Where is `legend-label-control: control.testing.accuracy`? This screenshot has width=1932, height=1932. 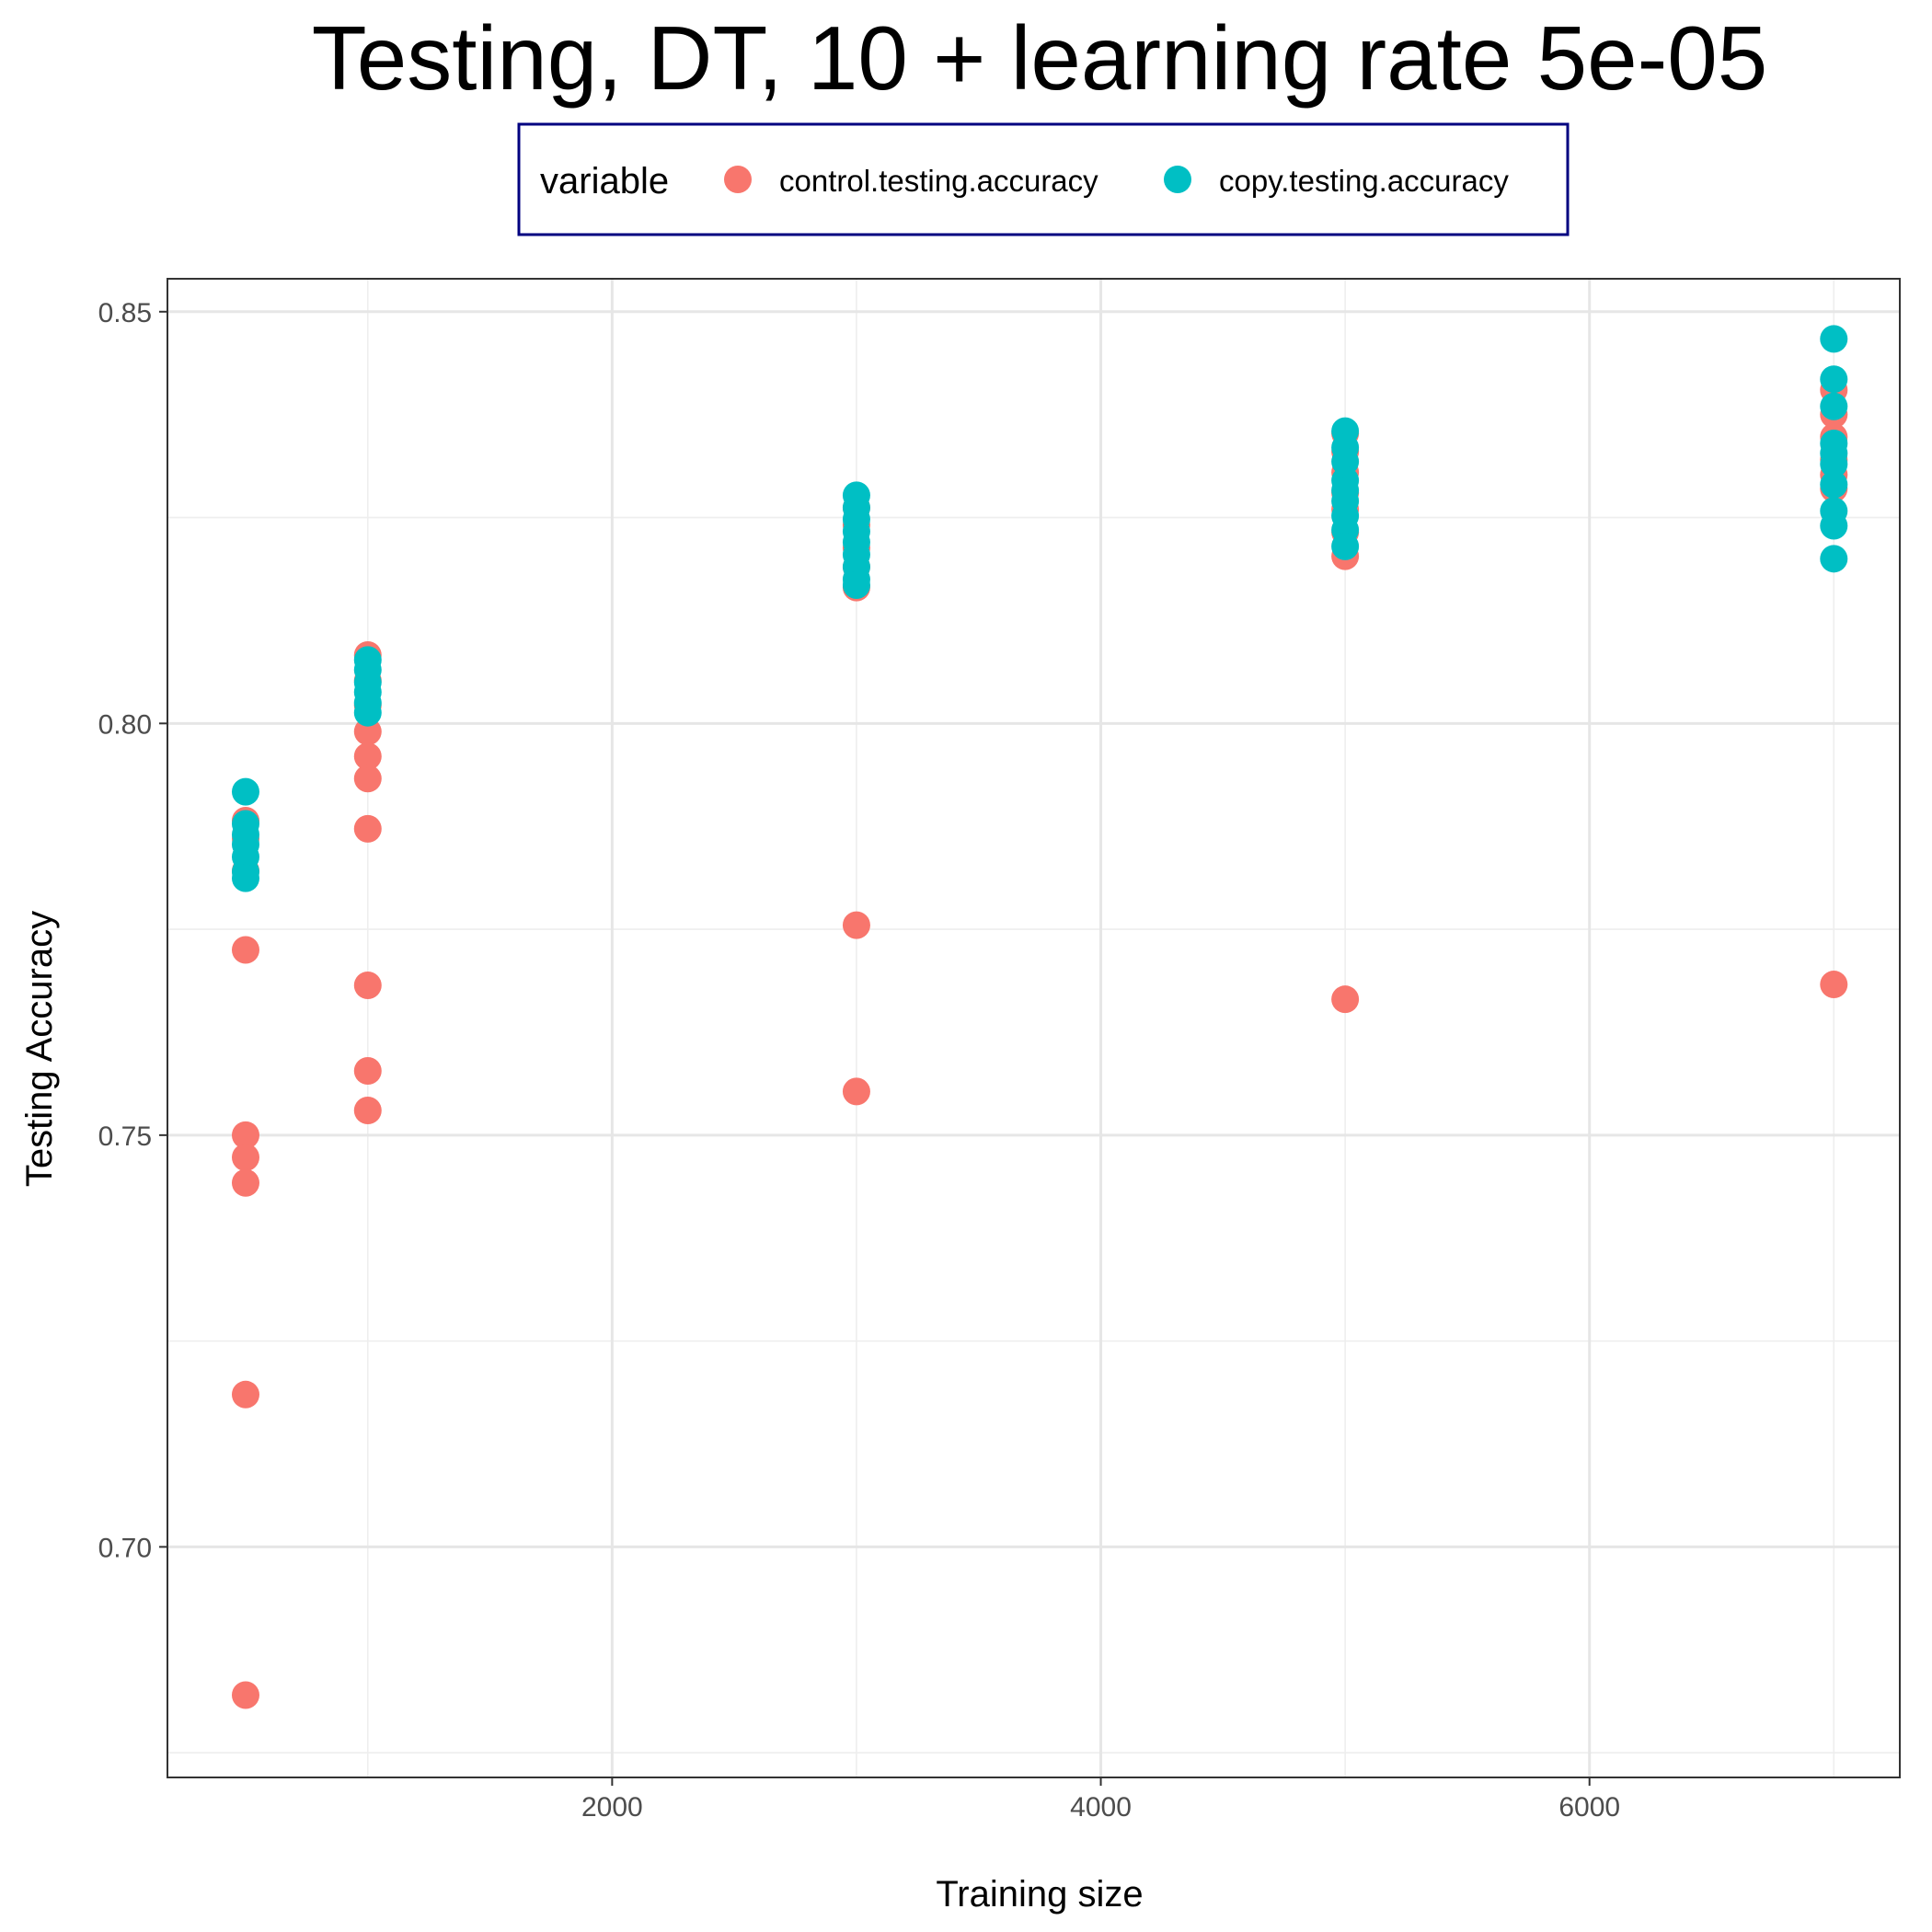
legend-label-control: control.testing.accuracy is located at coordinates (938, 181).